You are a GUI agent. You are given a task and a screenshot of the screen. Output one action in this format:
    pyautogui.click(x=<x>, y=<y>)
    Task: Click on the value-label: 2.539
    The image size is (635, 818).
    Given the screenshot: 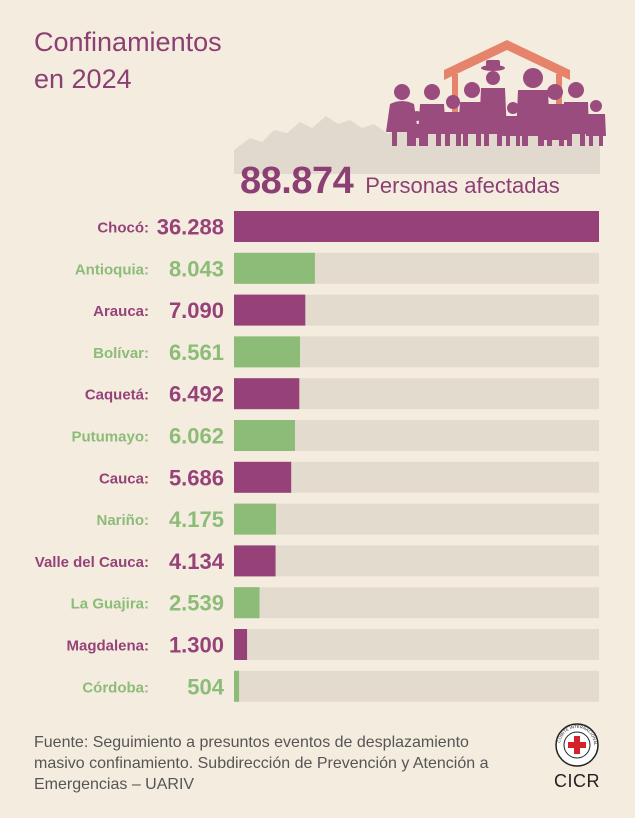 What is the action you would take?
    pyautogui.click(x=196, y=603)
    